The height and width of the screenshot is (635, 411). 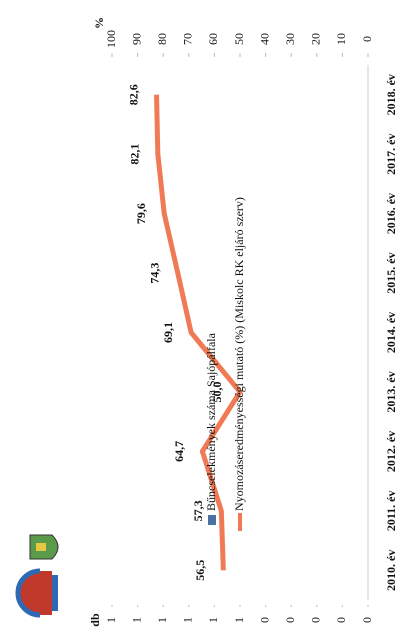 What do you see at coordinates (391, 272) in the screenshot?
I see `x-tick-label: 2015. év` at bounding box center [391, 272].